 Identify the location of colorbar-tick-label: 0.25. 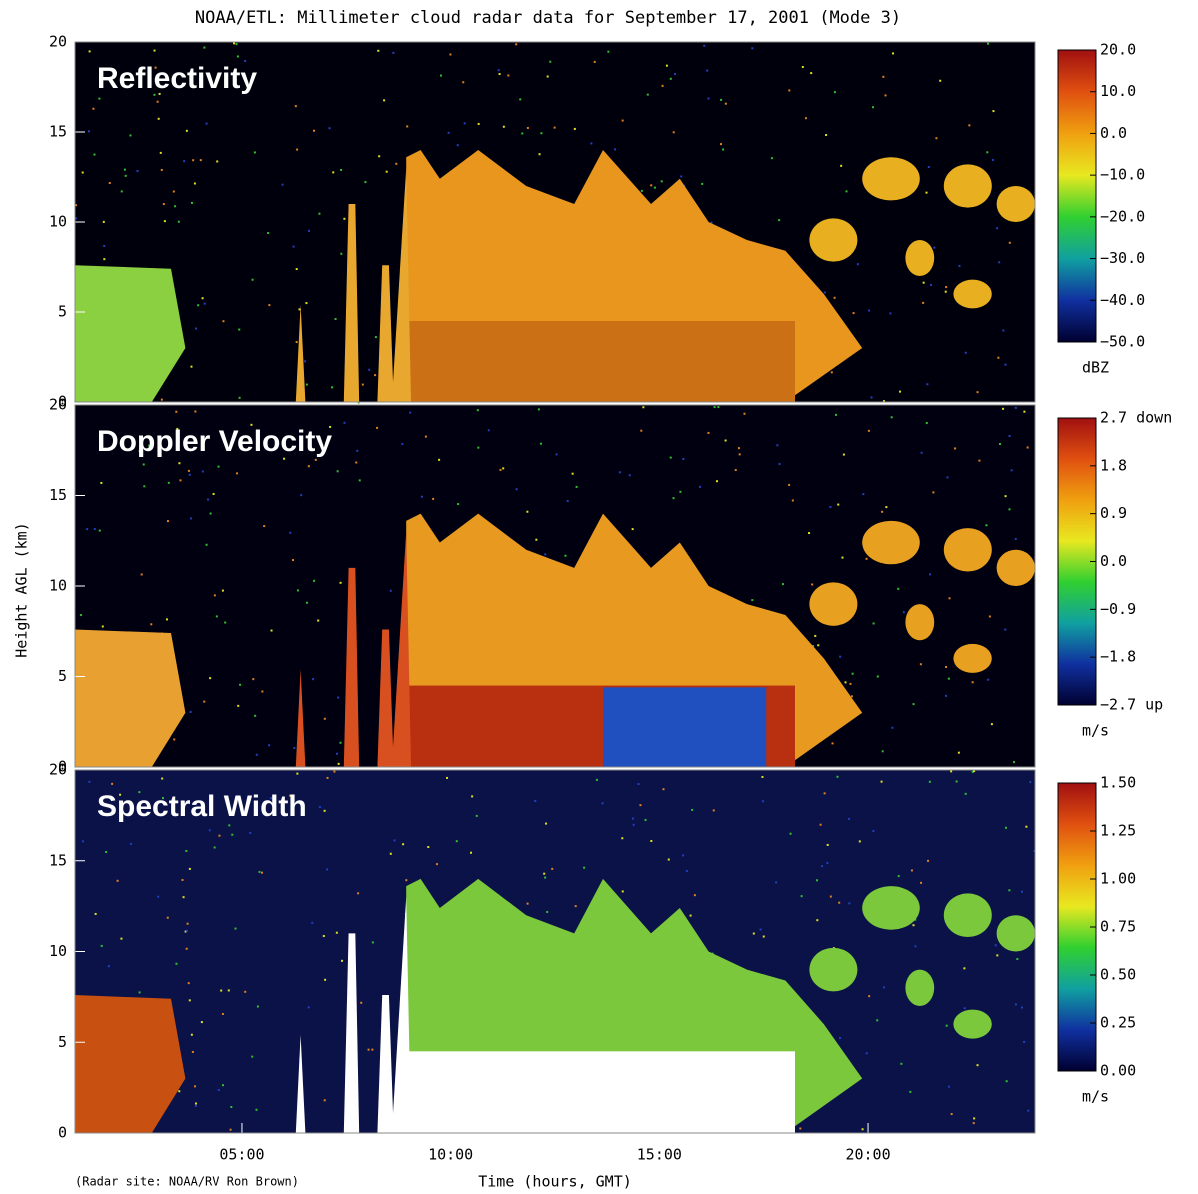
(1118, 1023).